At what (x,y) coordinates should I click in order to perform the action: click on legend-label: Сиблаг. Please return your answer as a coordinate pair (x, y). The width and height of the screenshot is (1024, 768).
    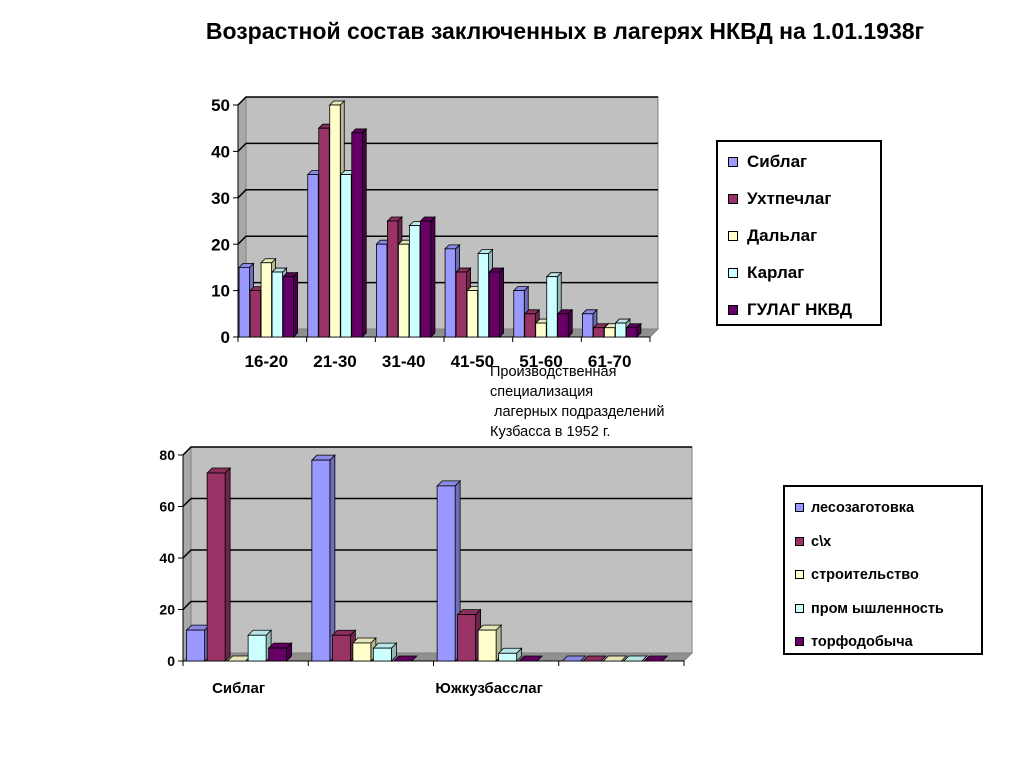
    Looking at the image, I should click on (777, 161).